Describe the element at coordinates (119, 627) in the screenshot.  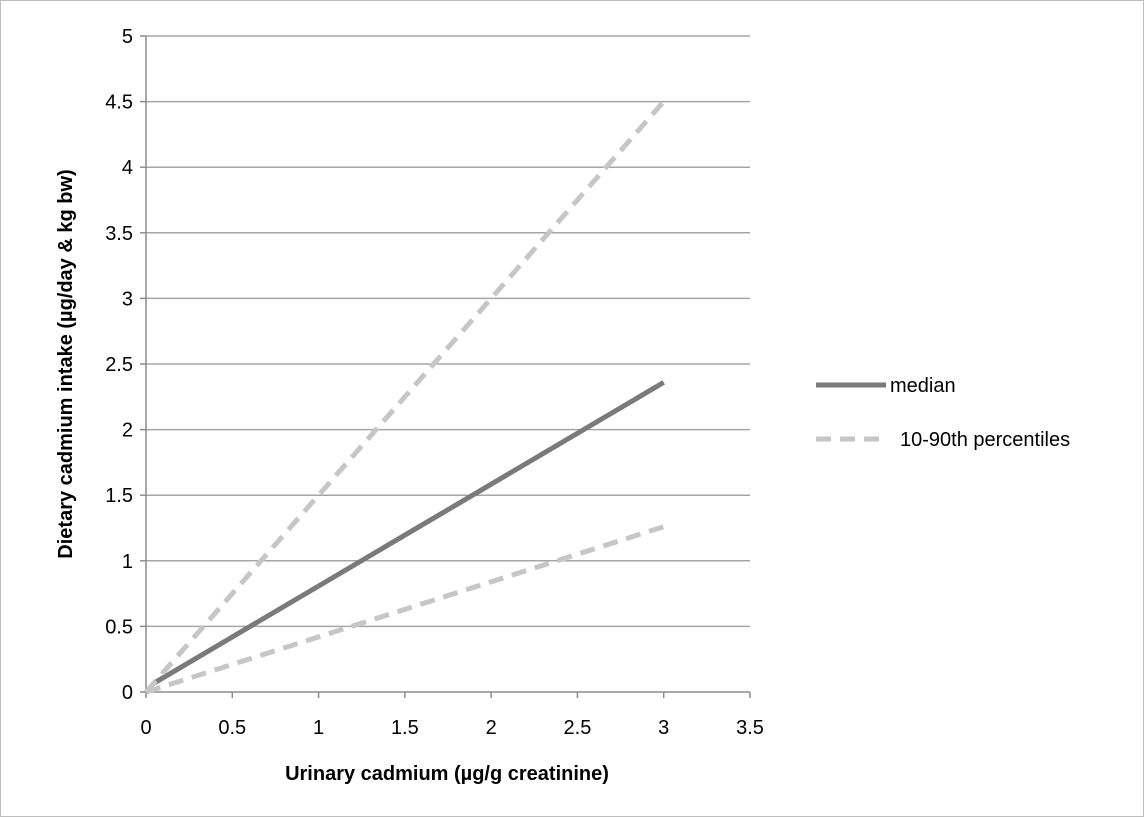
I see `y-tick-label-1: 0.5` at that location.